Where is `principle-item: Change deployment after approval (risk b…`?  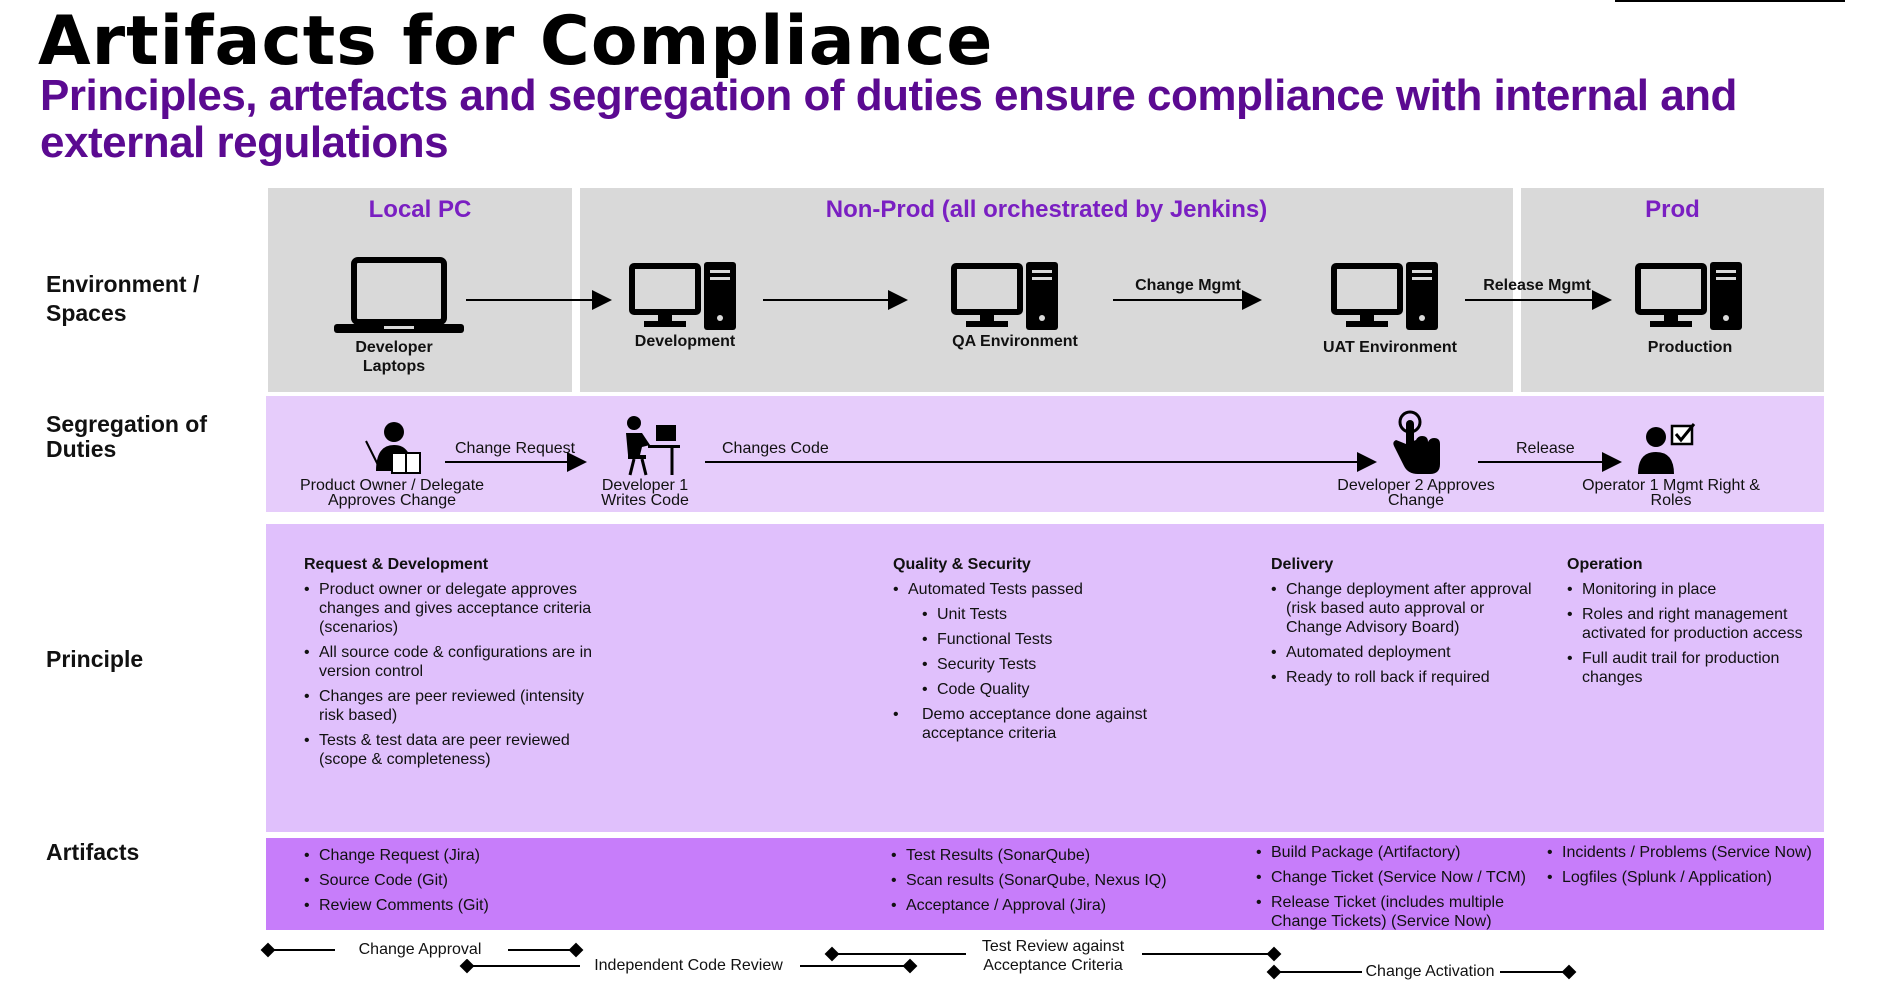 principle-item: Change deployment after approval (risk b… is located at coordinates (1405, 608).